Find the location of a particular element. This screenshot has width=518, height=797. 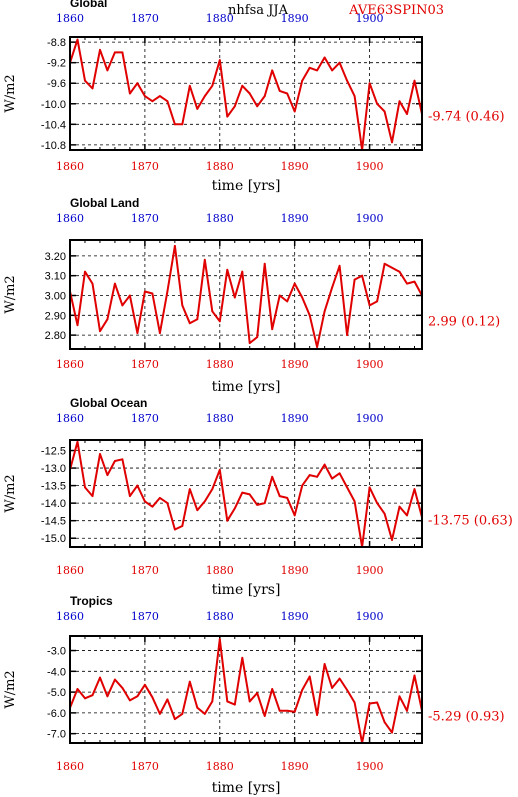

x-axis-label: time [yrs] is located at coordinates (246, 590).